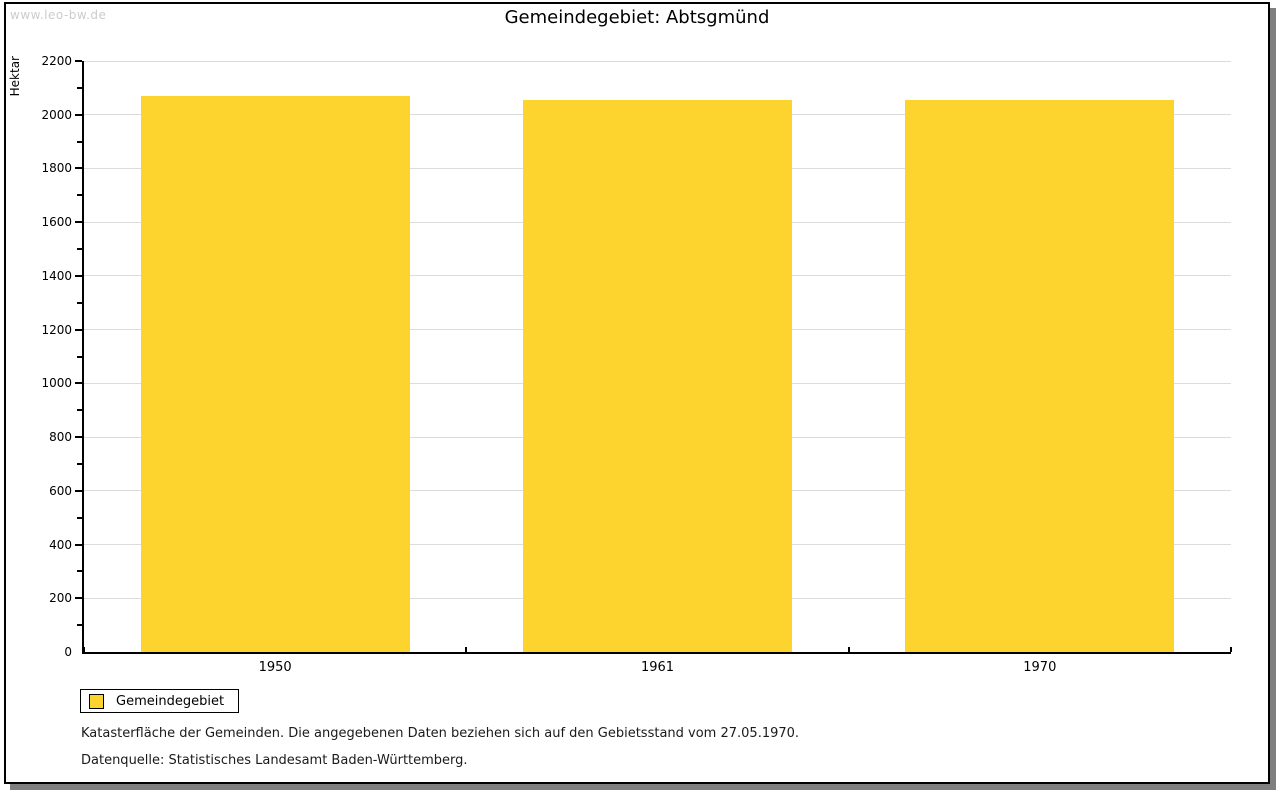 This screenshot has height=791, width=1280. I want to click on y-tick-label: 2200, so click(56, 61).